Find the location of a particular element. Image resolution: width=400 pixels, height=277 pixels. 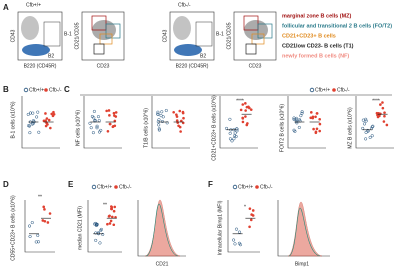

axis-label: MZ B cells (x10^6) is located at coordinates (350, 128).